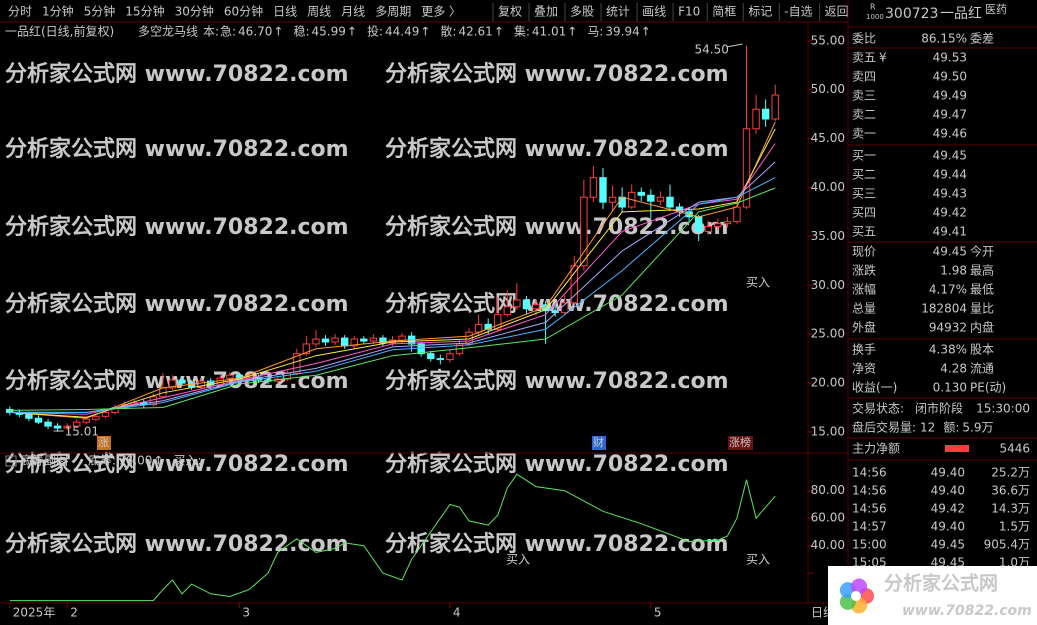  Describe the element at coordinates (950, 213) in the screenshot. I see `bid-price: 49.42` at that location.